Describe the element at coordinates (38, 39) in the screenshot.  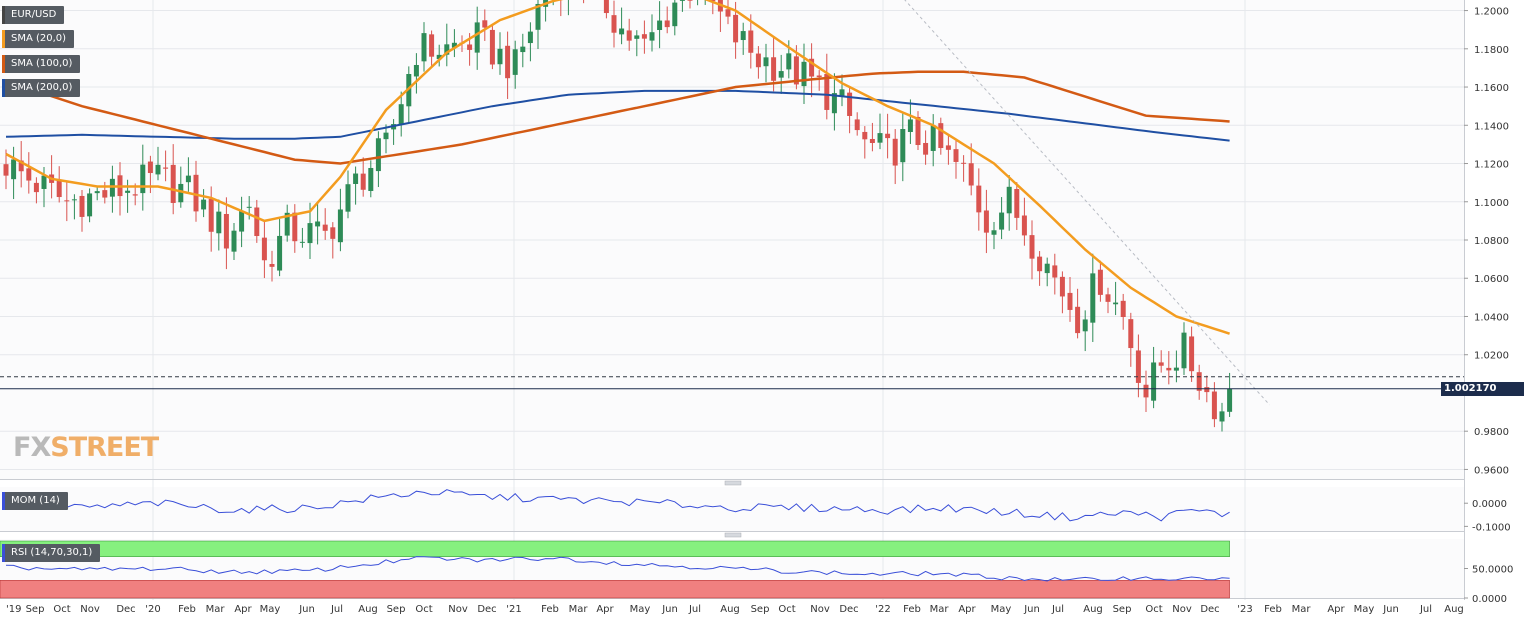
I see `legend-sma20: SMA (20,0)` at that location.